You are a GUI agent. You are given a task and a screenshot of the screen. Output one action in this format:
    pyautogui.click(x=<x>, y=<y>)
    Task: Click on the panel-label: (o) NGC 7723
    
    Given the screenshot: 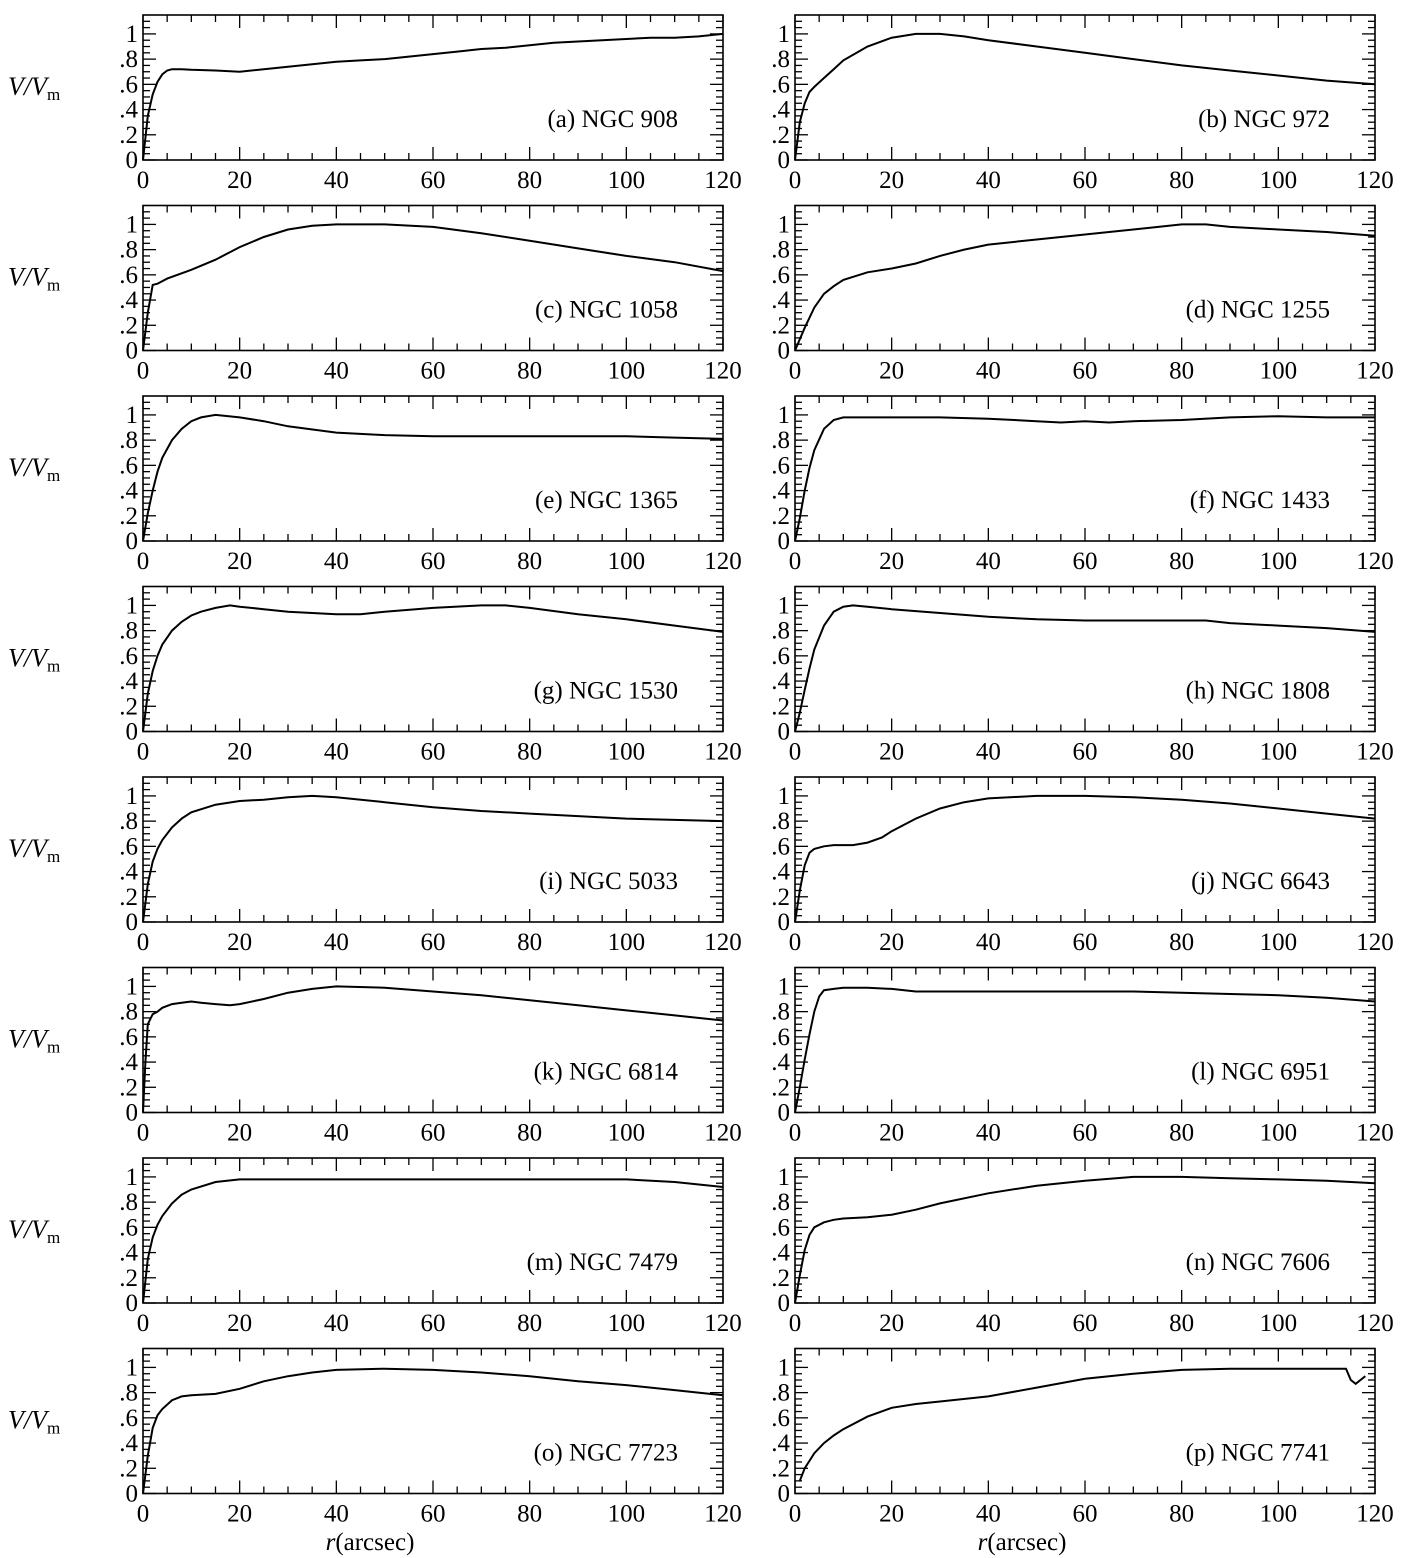 What is the action you would take?
    pyautogui.click(x=606, y=1453)
    